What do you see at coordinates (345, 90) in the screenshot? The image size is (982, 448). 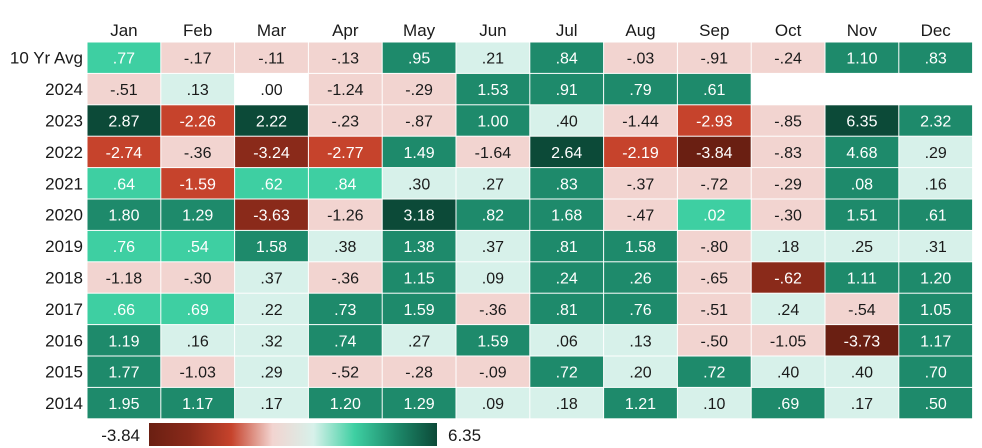 I see `cell-value-label: -1.24` at bounding box center [345, 90].